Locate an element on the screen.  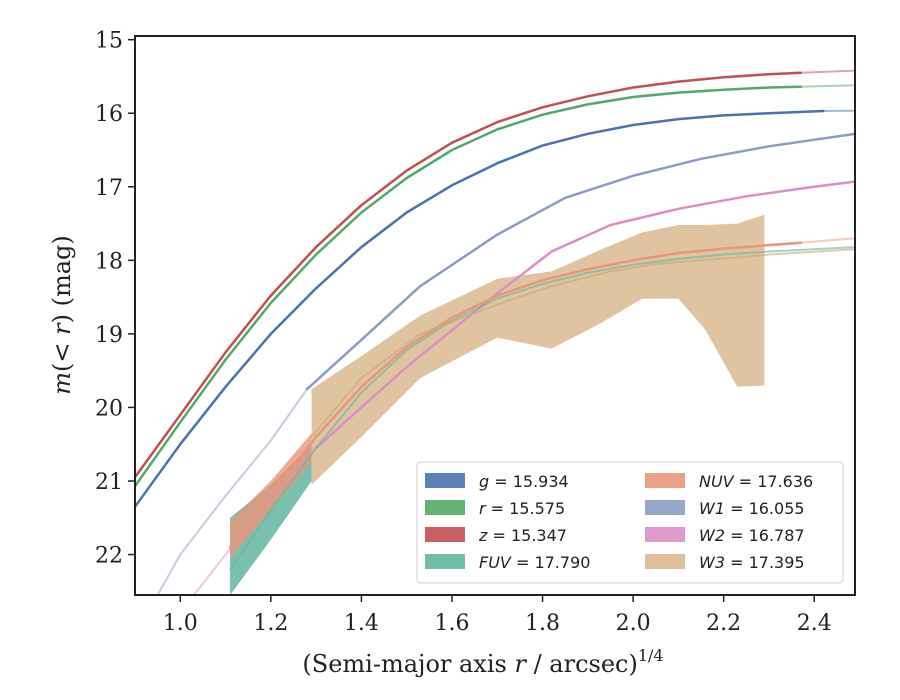
x-tick-label: 2.4 is located at coordinates (814, 623).